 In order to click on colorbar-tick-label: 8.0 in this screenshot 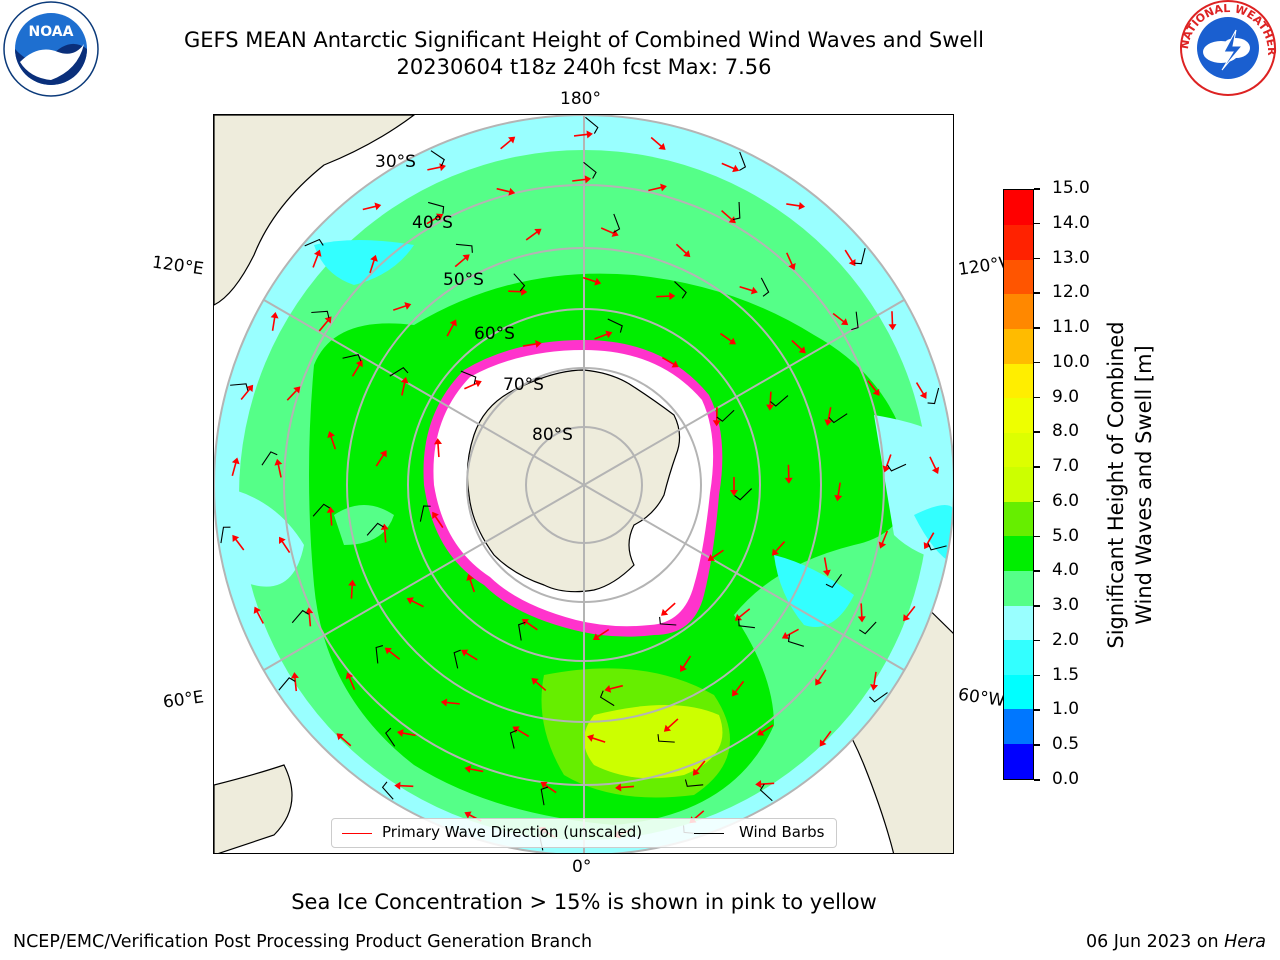, I will do `click(1056, 431)`.